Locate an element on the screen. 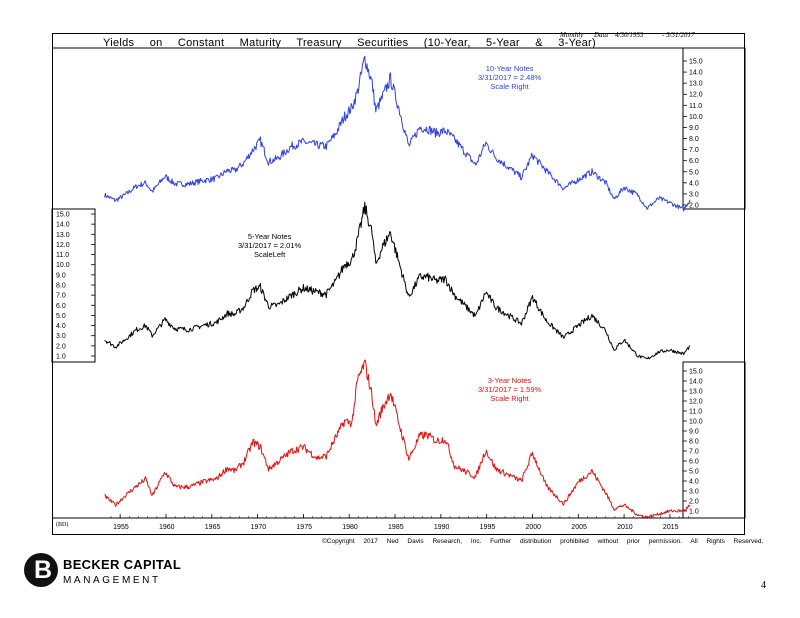  ten-year-y-tick-label: 11.0 is located at coordinates (695, 106).